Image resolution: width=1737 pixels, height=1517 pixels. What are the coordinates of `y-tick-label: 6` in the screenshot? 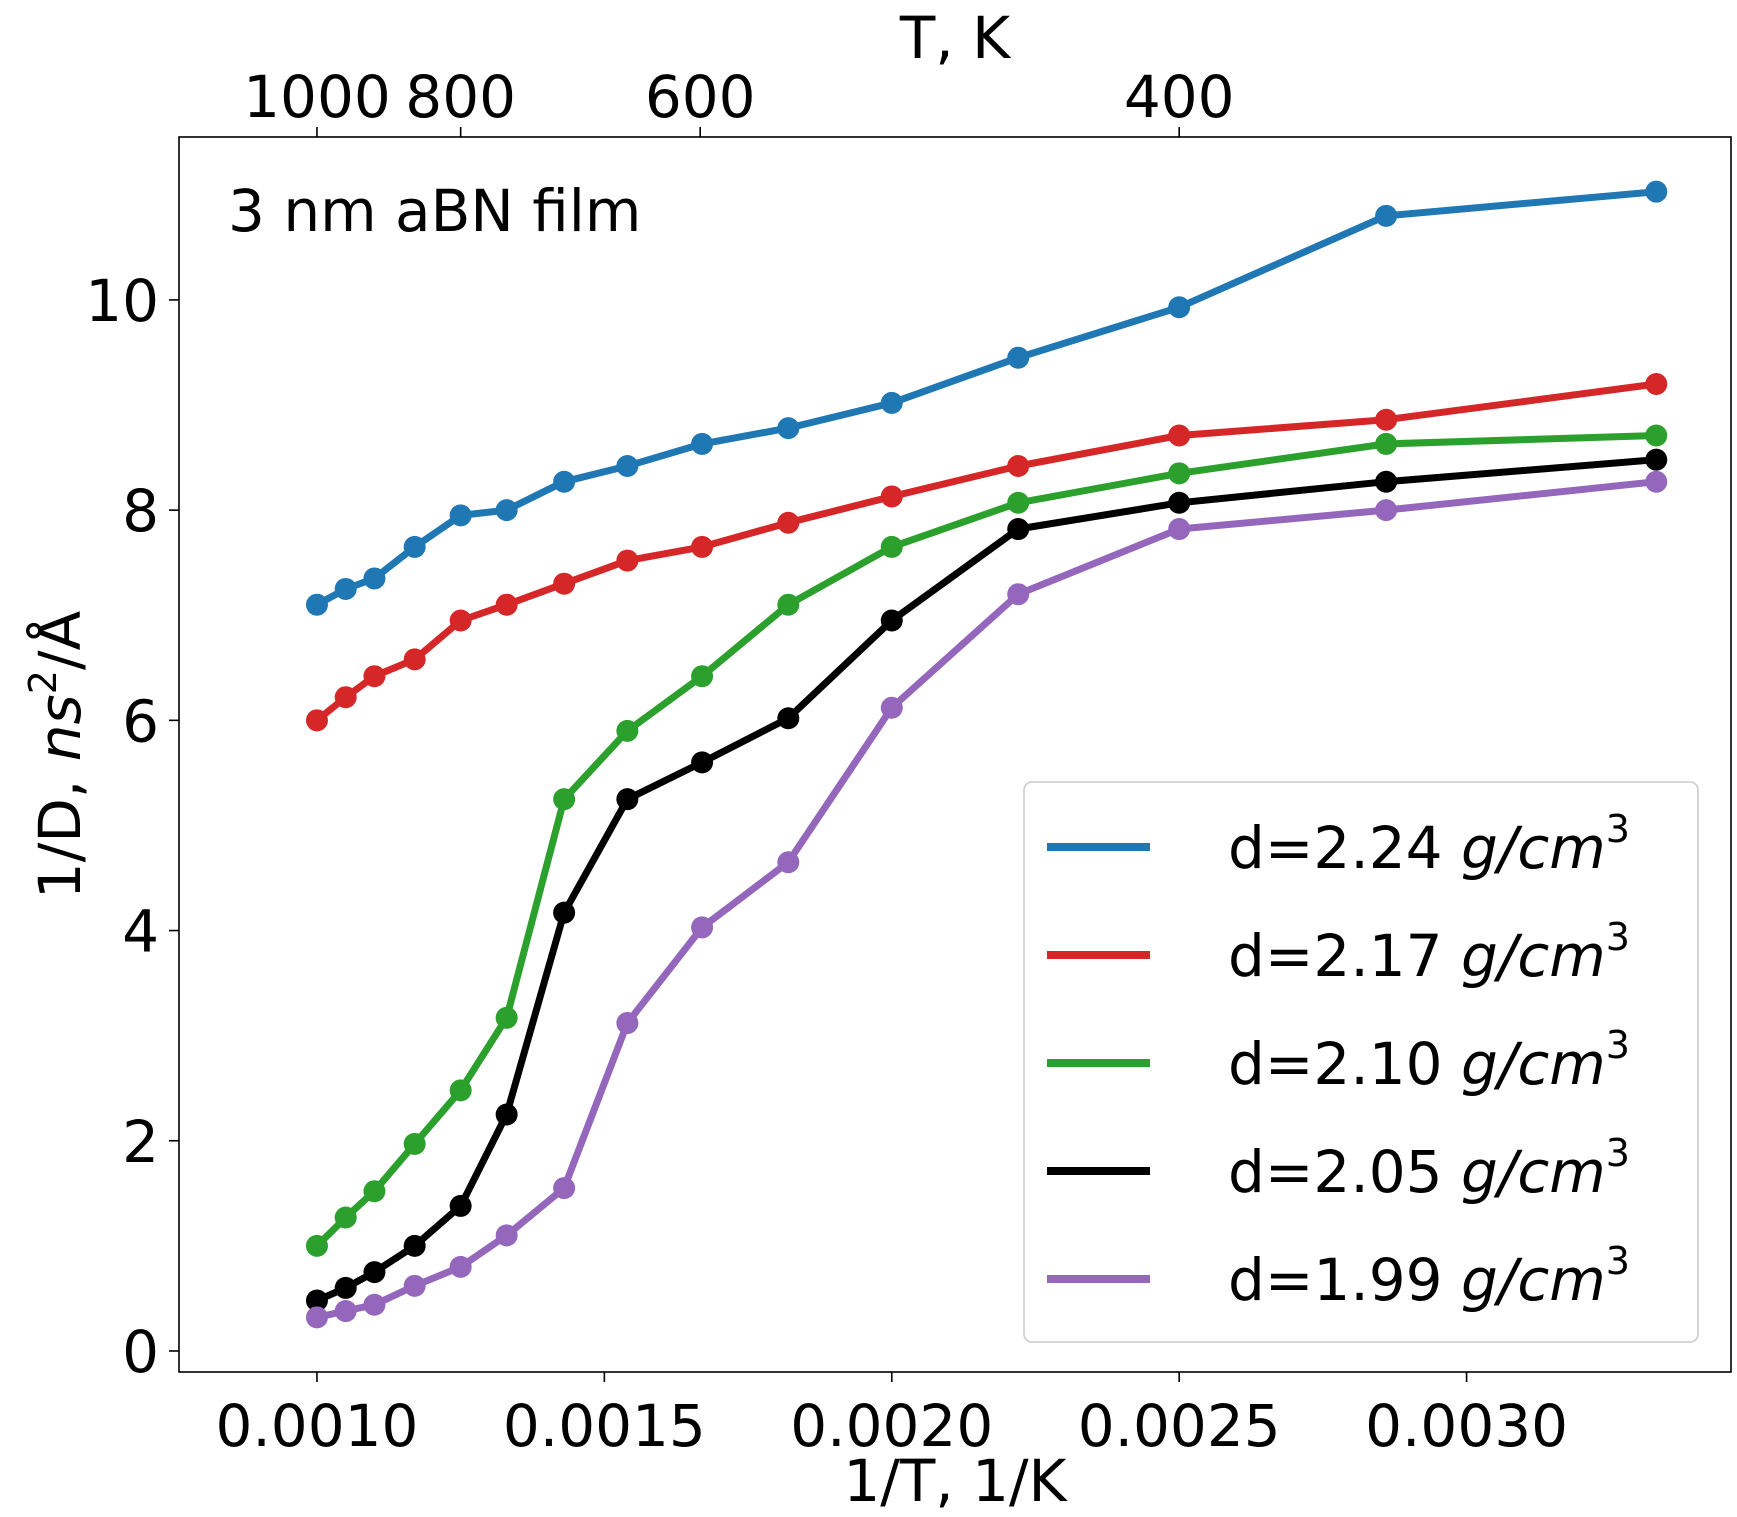 It's located at (140, 721).